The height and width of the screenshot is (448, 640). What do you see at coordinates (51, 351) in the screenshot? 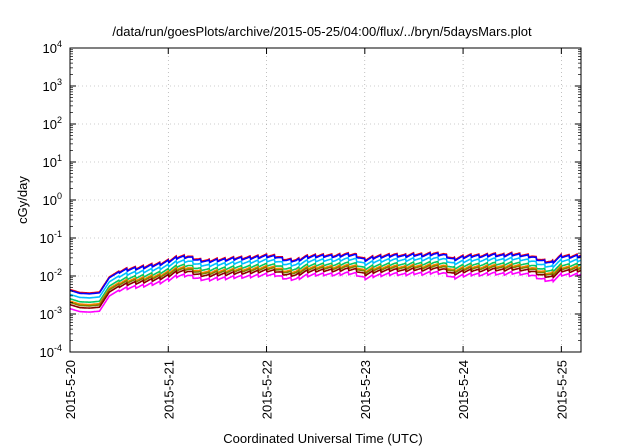
I see `y-tick-label: 10⁻⁴` at bounding box center [51, 351].